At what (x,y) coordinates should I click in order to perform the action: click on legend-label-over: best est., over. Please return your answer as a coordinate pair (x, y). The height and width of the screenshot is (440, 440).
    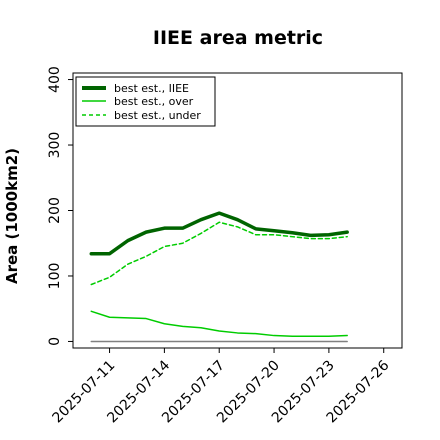
    Looking at the image, I should click on (154, 101).